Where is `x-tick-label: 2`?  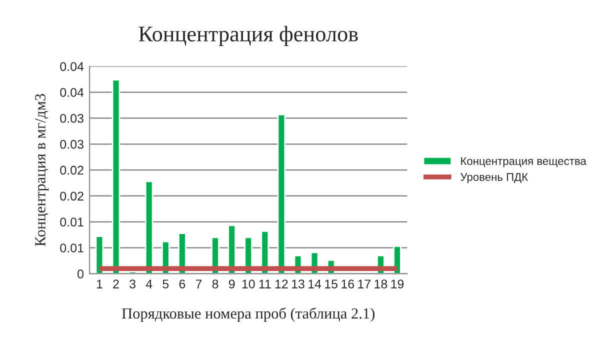 x-tick-label: 2 is located at coordinates (116, 284).